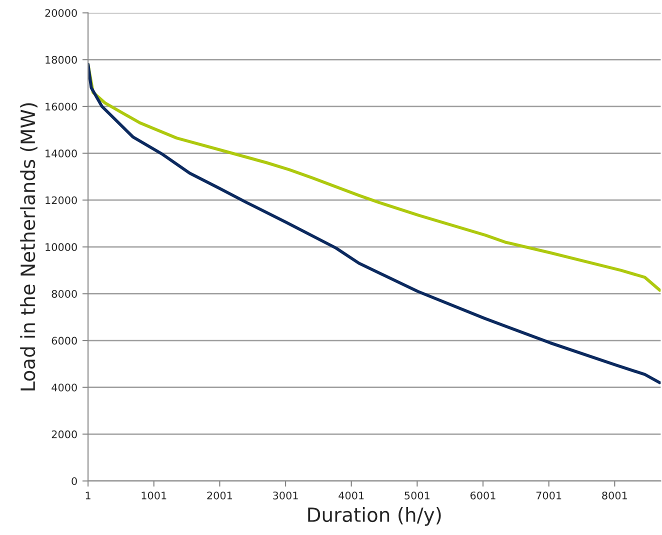 The width and height of the screenshot is (662, 535). I want to click on y-tick-label: 14000, so click(61, 154).